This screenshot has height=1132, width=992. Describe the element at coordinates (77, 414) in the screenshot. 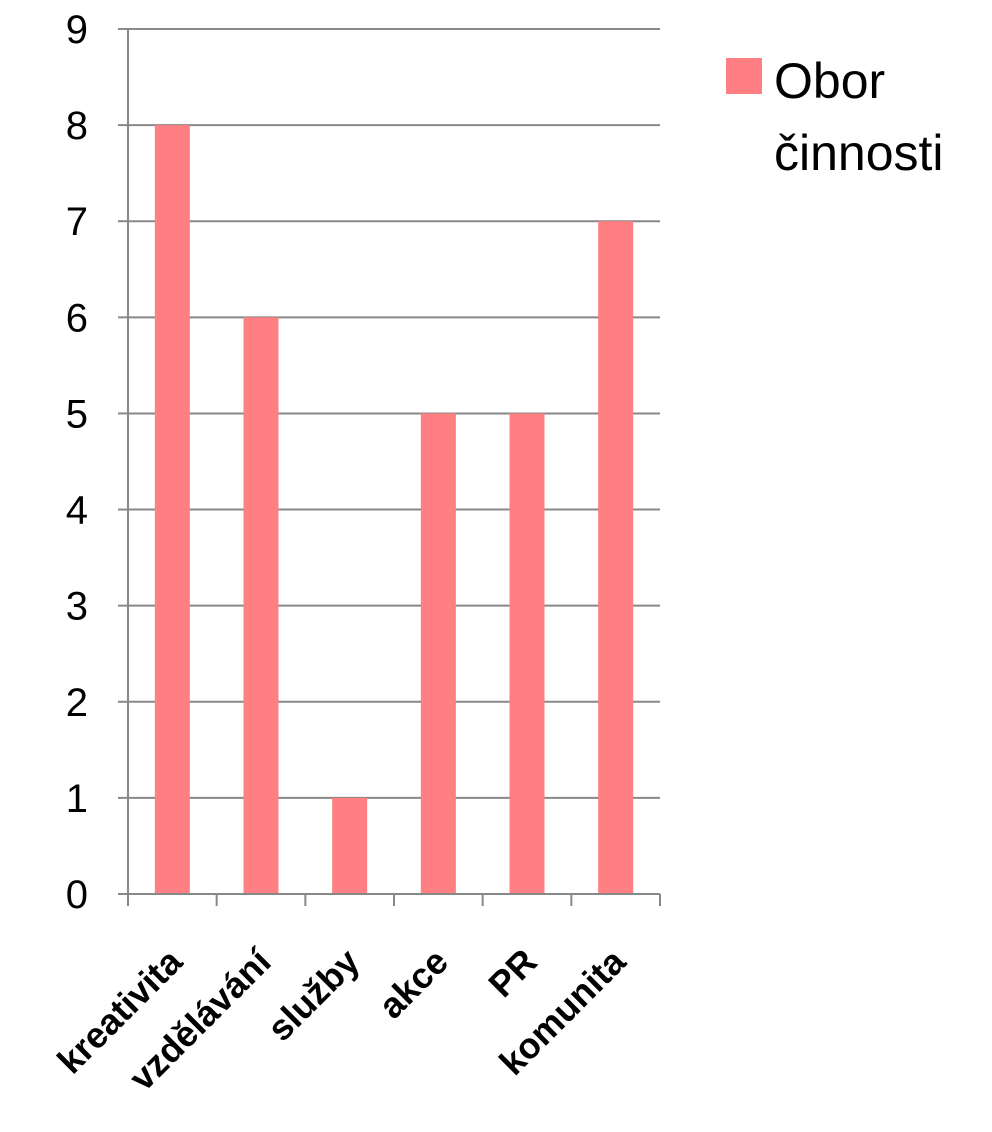

I see `y-tick-label: 5` at that location.